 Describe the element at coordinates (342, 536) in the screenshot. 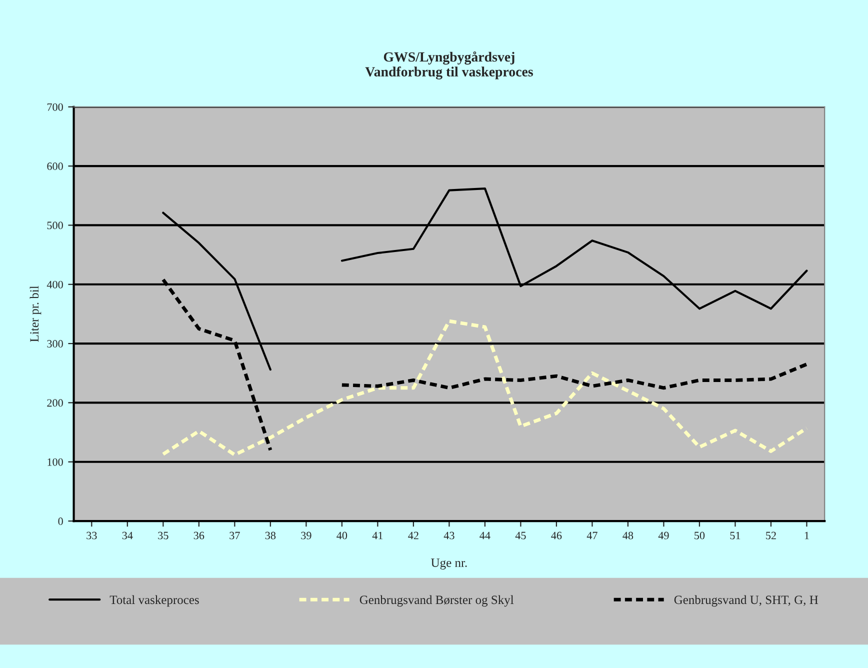

I see `x-tick-label: 40` at that location.